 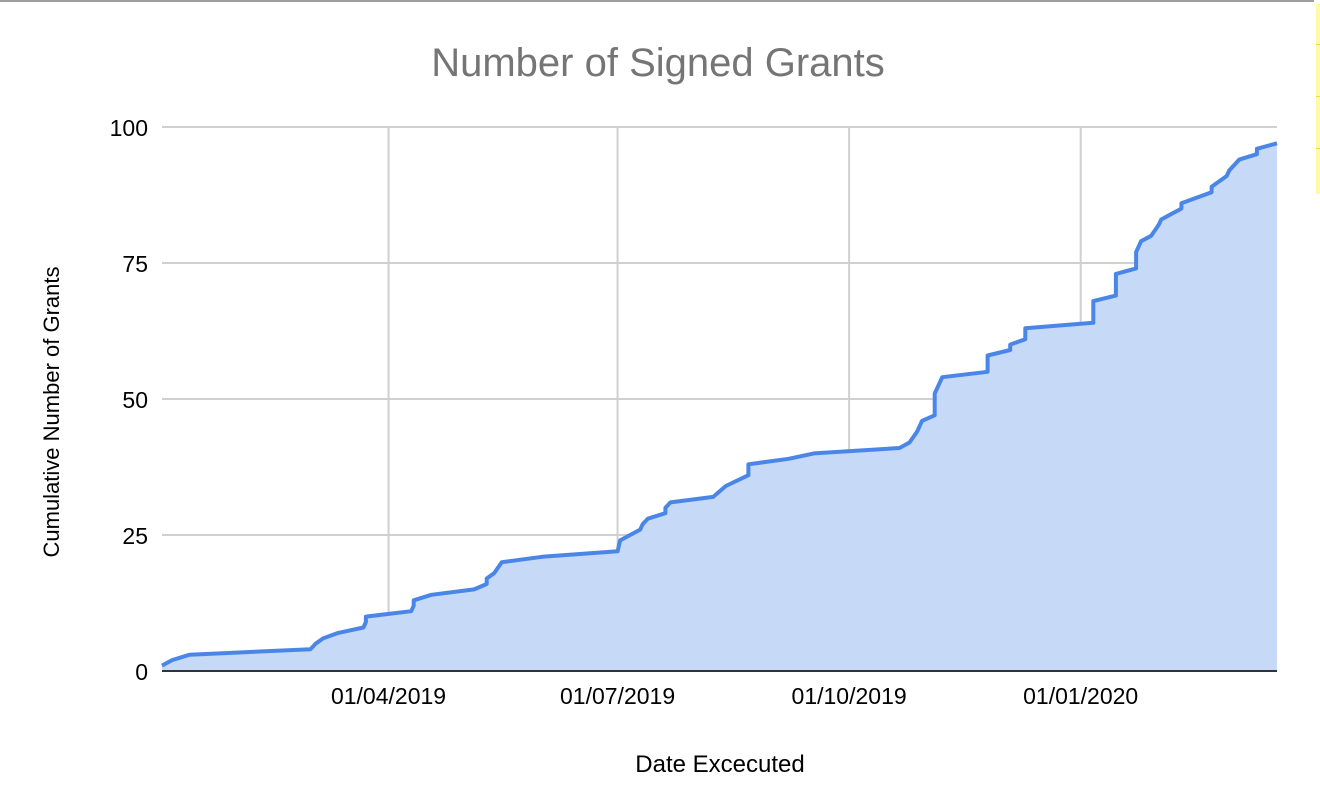 What do you see at coordinates (849, 696) in the screenshot?
I see `x-tick-label: 01/10/2019` at bounding box center [849, 696].